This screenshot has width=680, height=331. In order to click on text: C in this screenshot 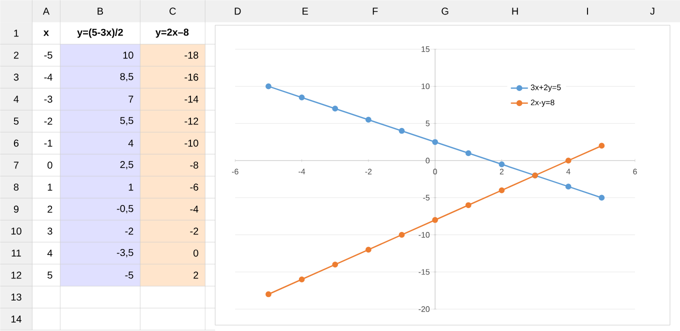, I will do `click(173, 11)`.